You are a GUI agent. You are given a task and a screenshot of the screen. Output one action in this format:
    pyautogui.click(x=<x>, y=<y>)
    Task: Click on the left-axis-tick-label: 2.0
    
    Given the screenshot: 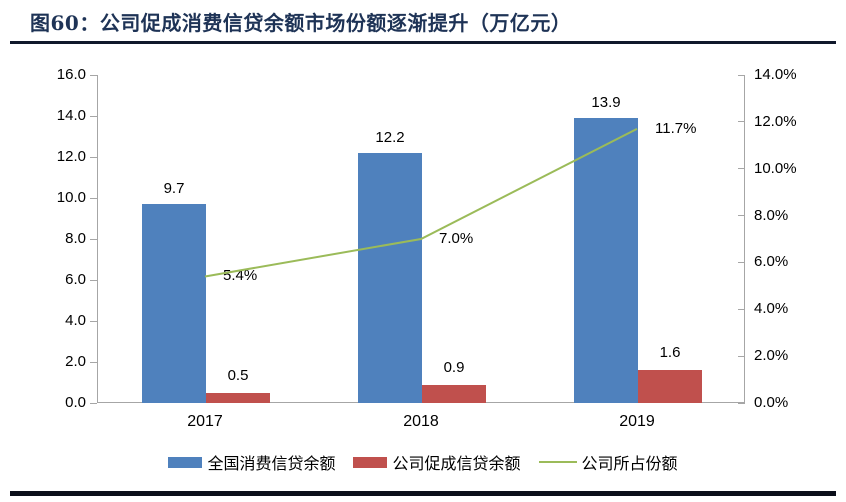 What is the action you would take?
    pyautogui.click(x=75, y=361)
    